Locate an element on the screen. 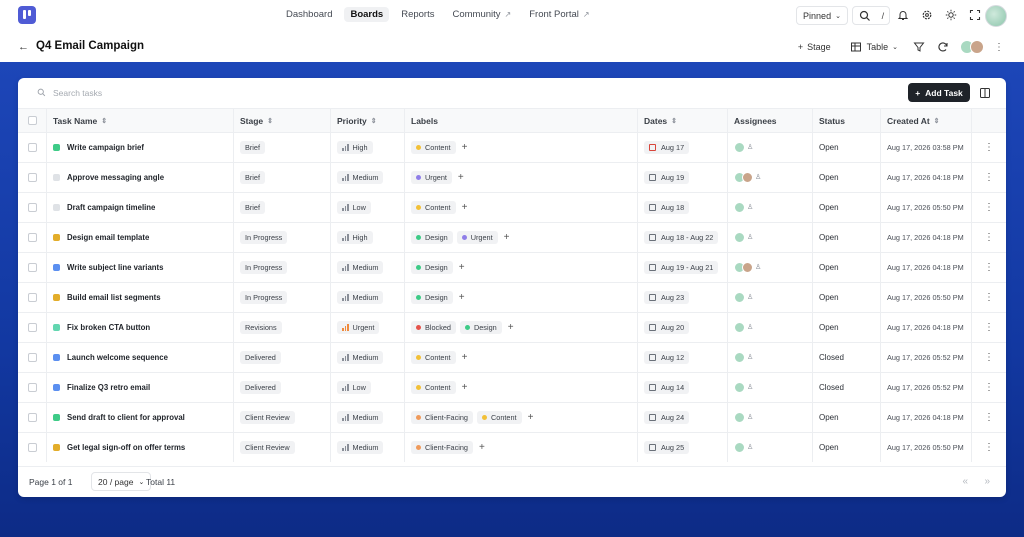 This screenshot has height=537, width=1024. dates-cell: Aug 20 is located at coordinates (682, 327).